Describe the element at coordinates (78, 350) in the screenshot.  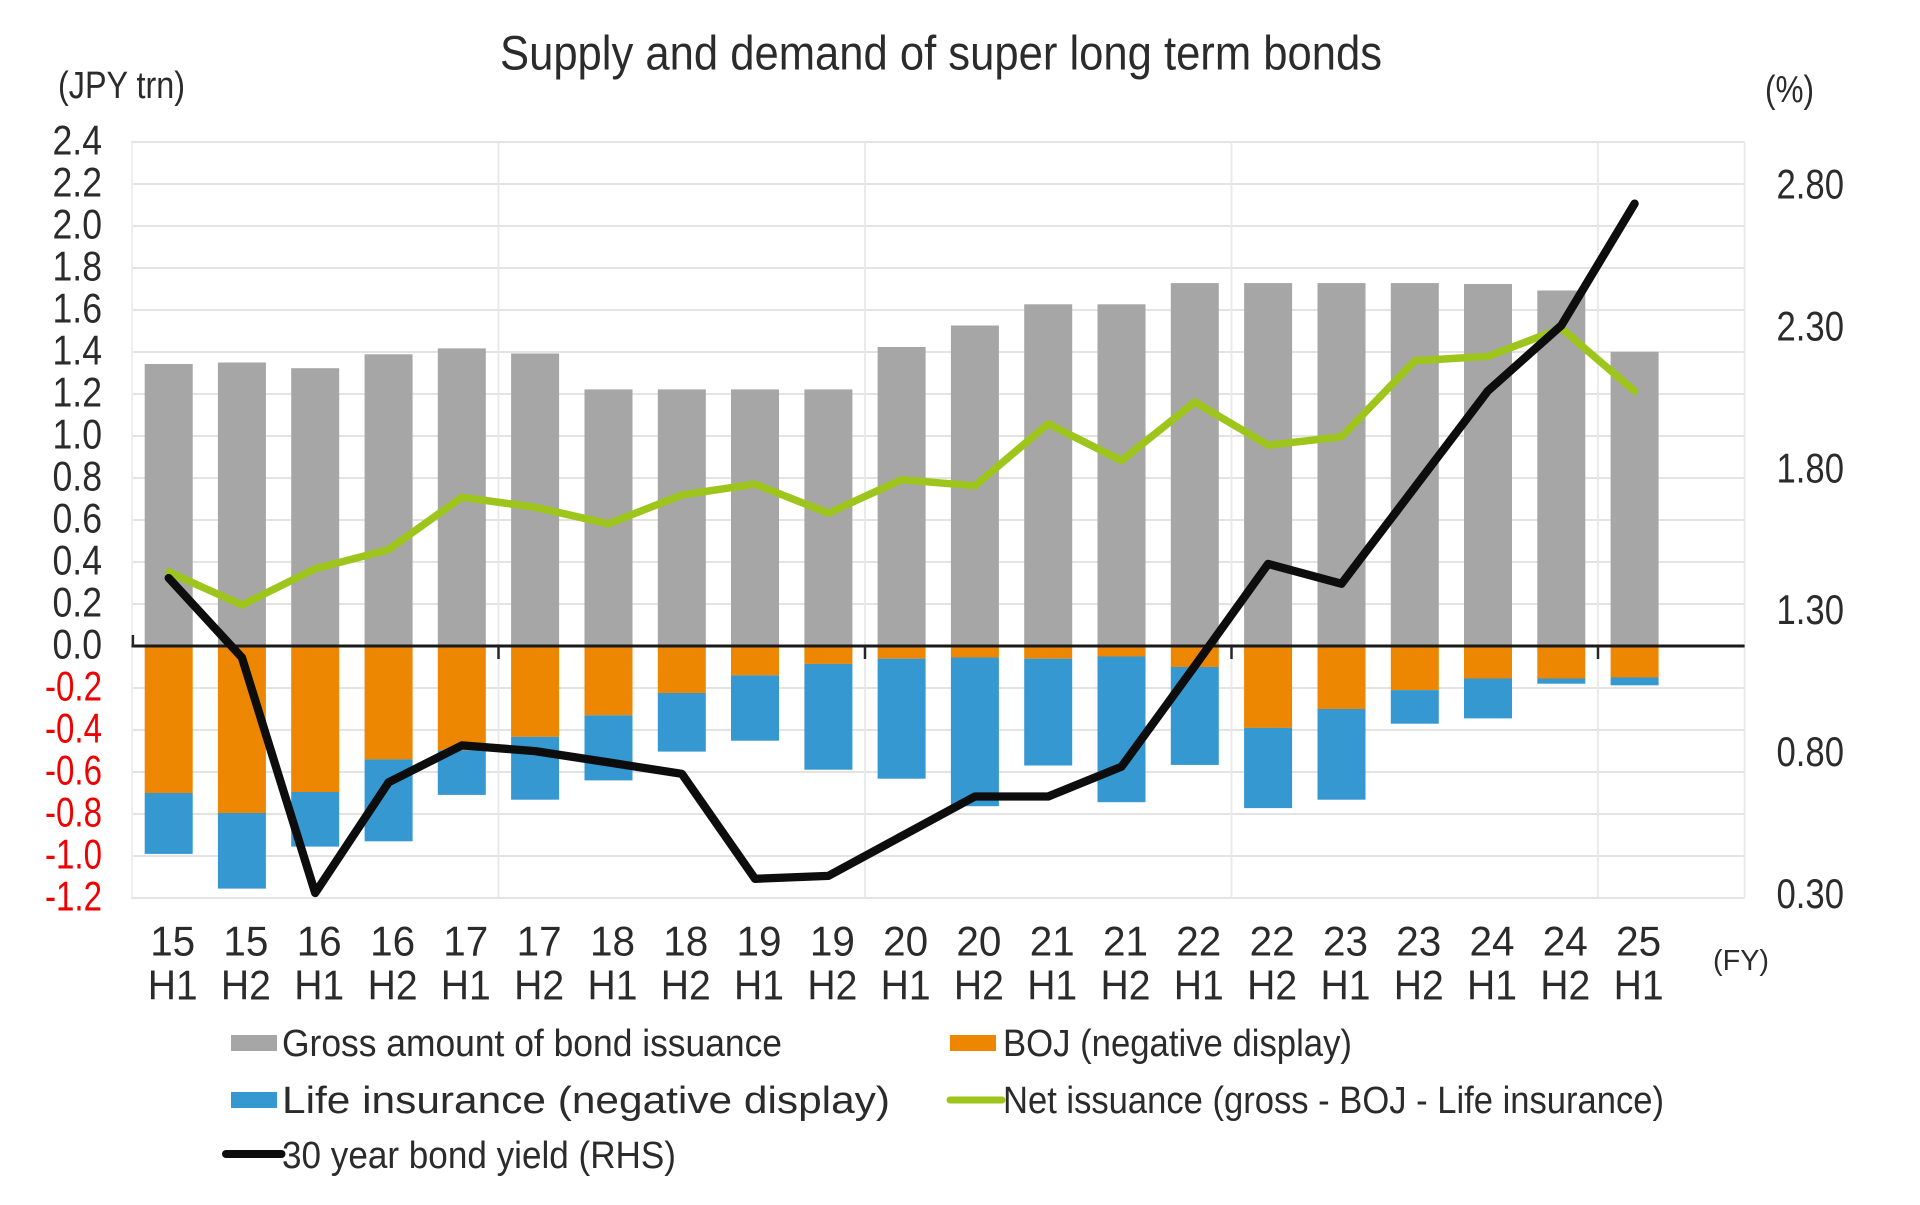
I see `svg-text: 1.4` at that location.